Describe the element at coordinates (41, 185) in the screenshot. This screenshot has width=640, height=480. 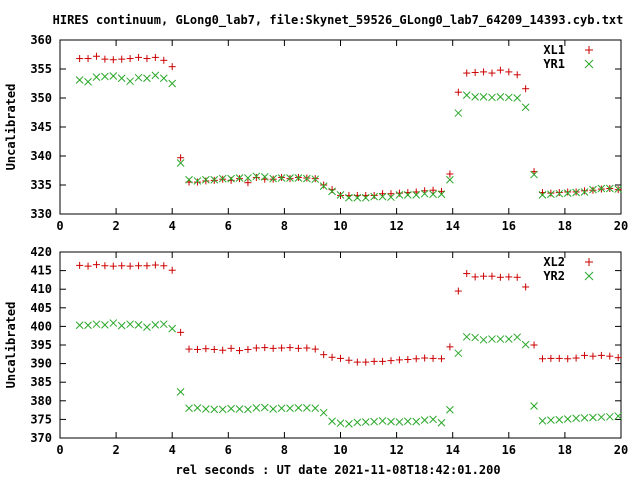
I see `y-tick-label: 335` at that location.